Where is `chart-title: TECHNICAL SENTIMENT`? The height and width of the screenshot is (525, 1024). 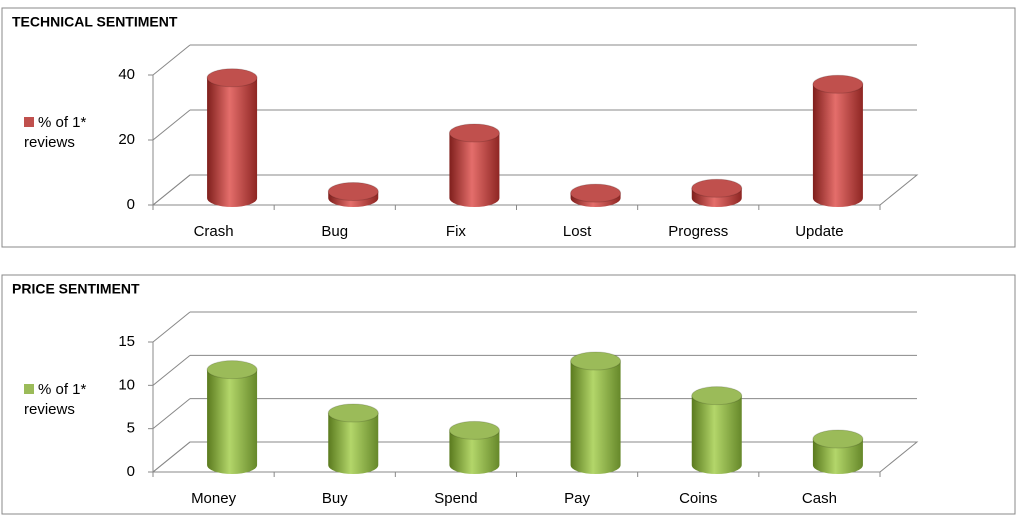 chart-title: TECHNICAL SENTIMENT is located at coordinates (95, 22).